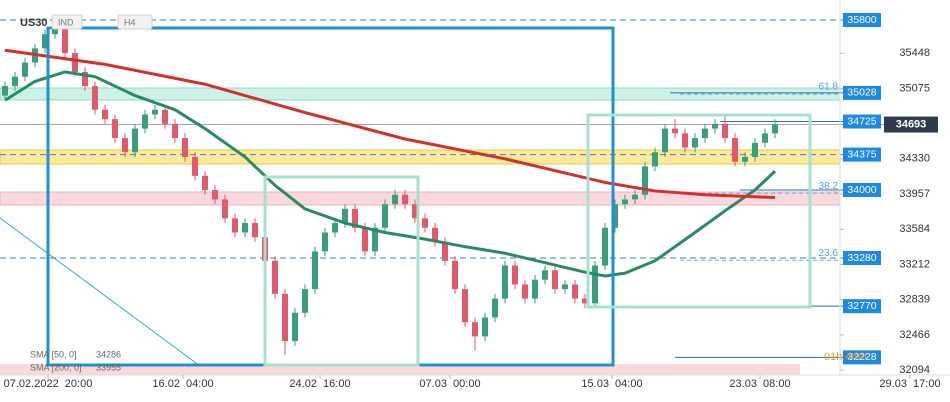 The height and width of the screenshot is (402, 950). I want to click on timeframe-box, so click(135, 22).